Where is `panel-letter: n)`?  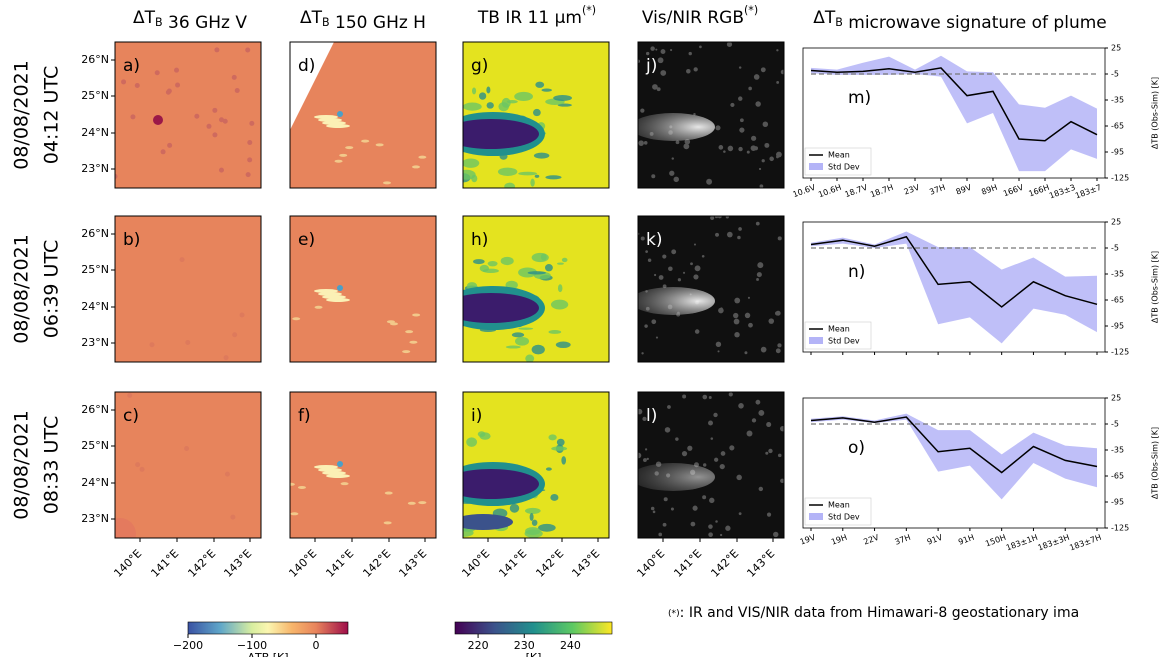 panel-letter: n) is located at coordinates (856, 272).